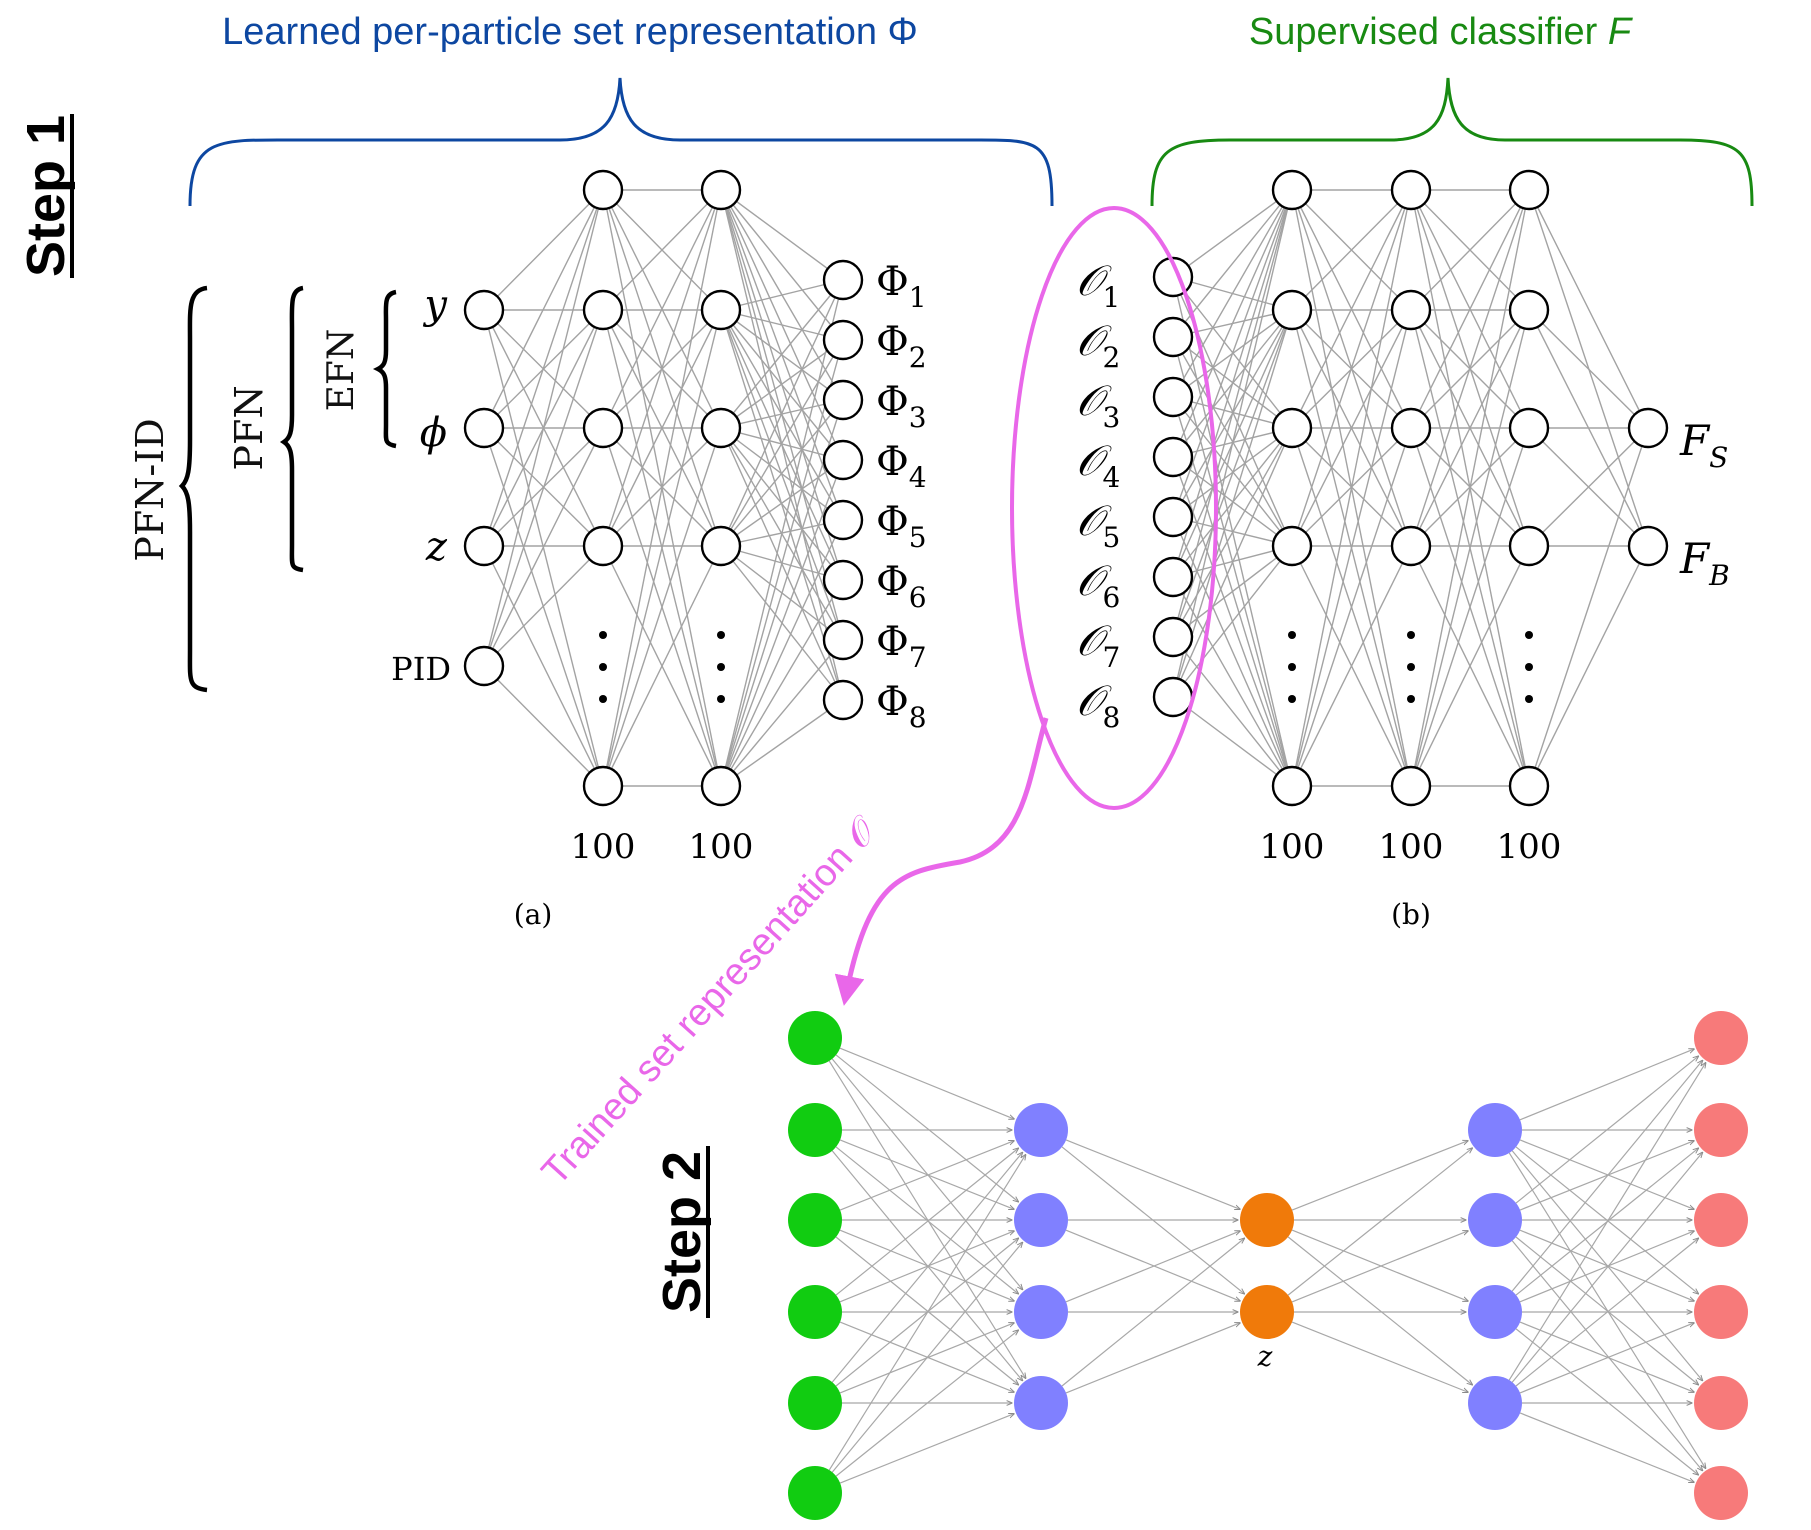  What do you see at coordinates (533, 914) in the screenshot?
I see `caption-a: (a)` at bounding box center [533, 914].